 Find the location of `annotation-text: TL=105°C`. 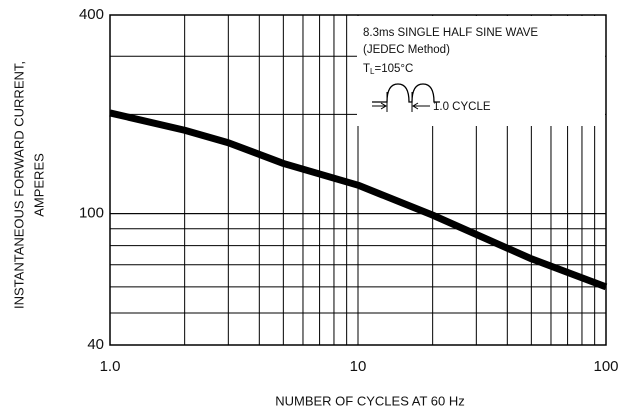

annotation-text: TL=105°C is located at coordinates (388, 69).